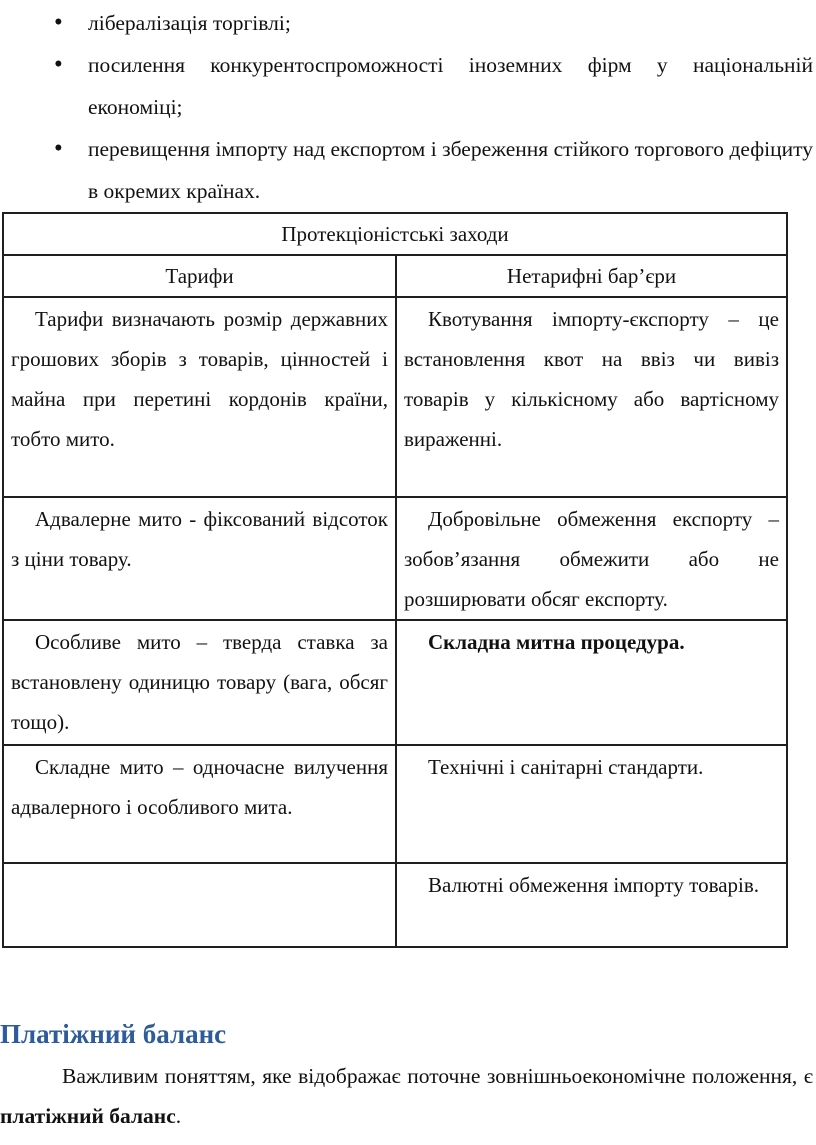  I want to click on table-title: Протекціоністські заходи, so click(395, 234).